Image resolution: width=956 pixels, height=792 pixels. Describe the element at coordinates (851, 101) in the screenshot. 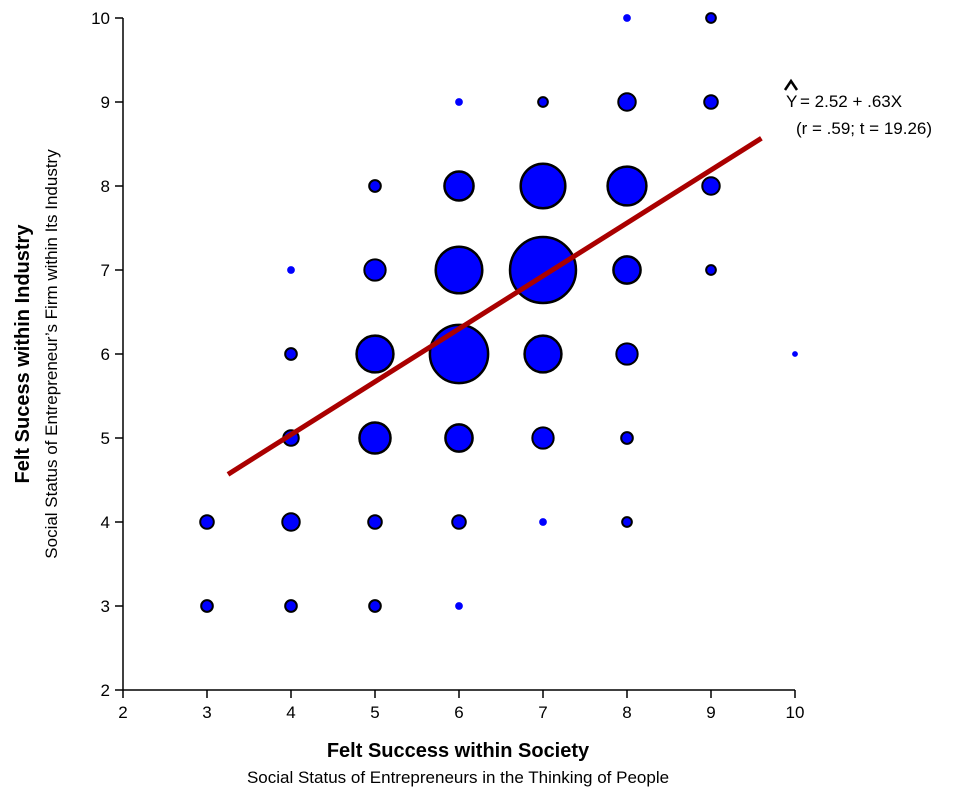

I see `regression-equation: = 2.52 + .63X` at that location.